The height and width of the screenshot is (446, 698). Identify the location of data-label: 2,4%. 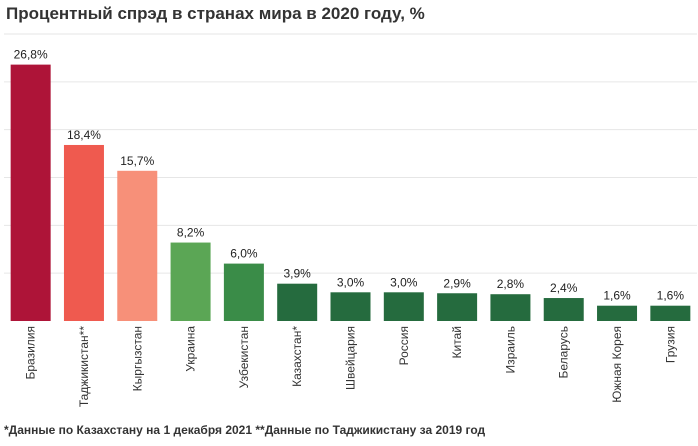
(564, 288).